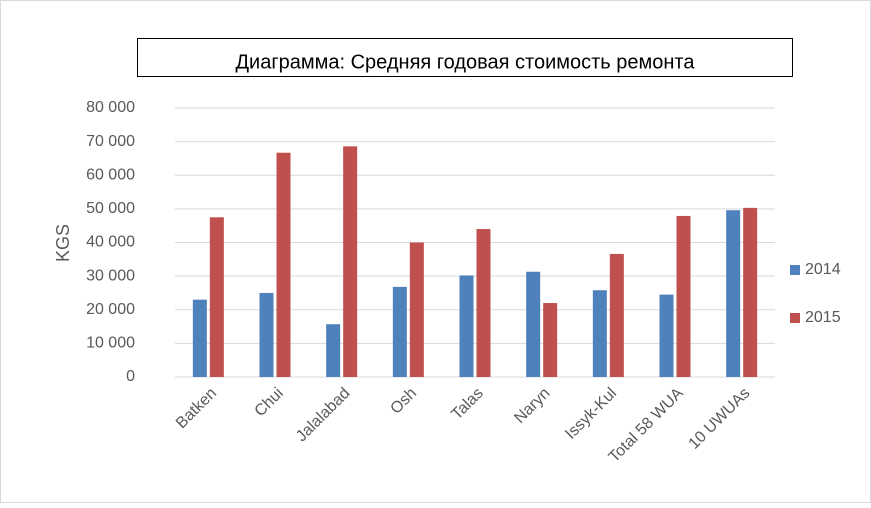 The width and height of the screenshot is (871, 508). I want to click on y-tick-label: 50 000, so click(110, 208).